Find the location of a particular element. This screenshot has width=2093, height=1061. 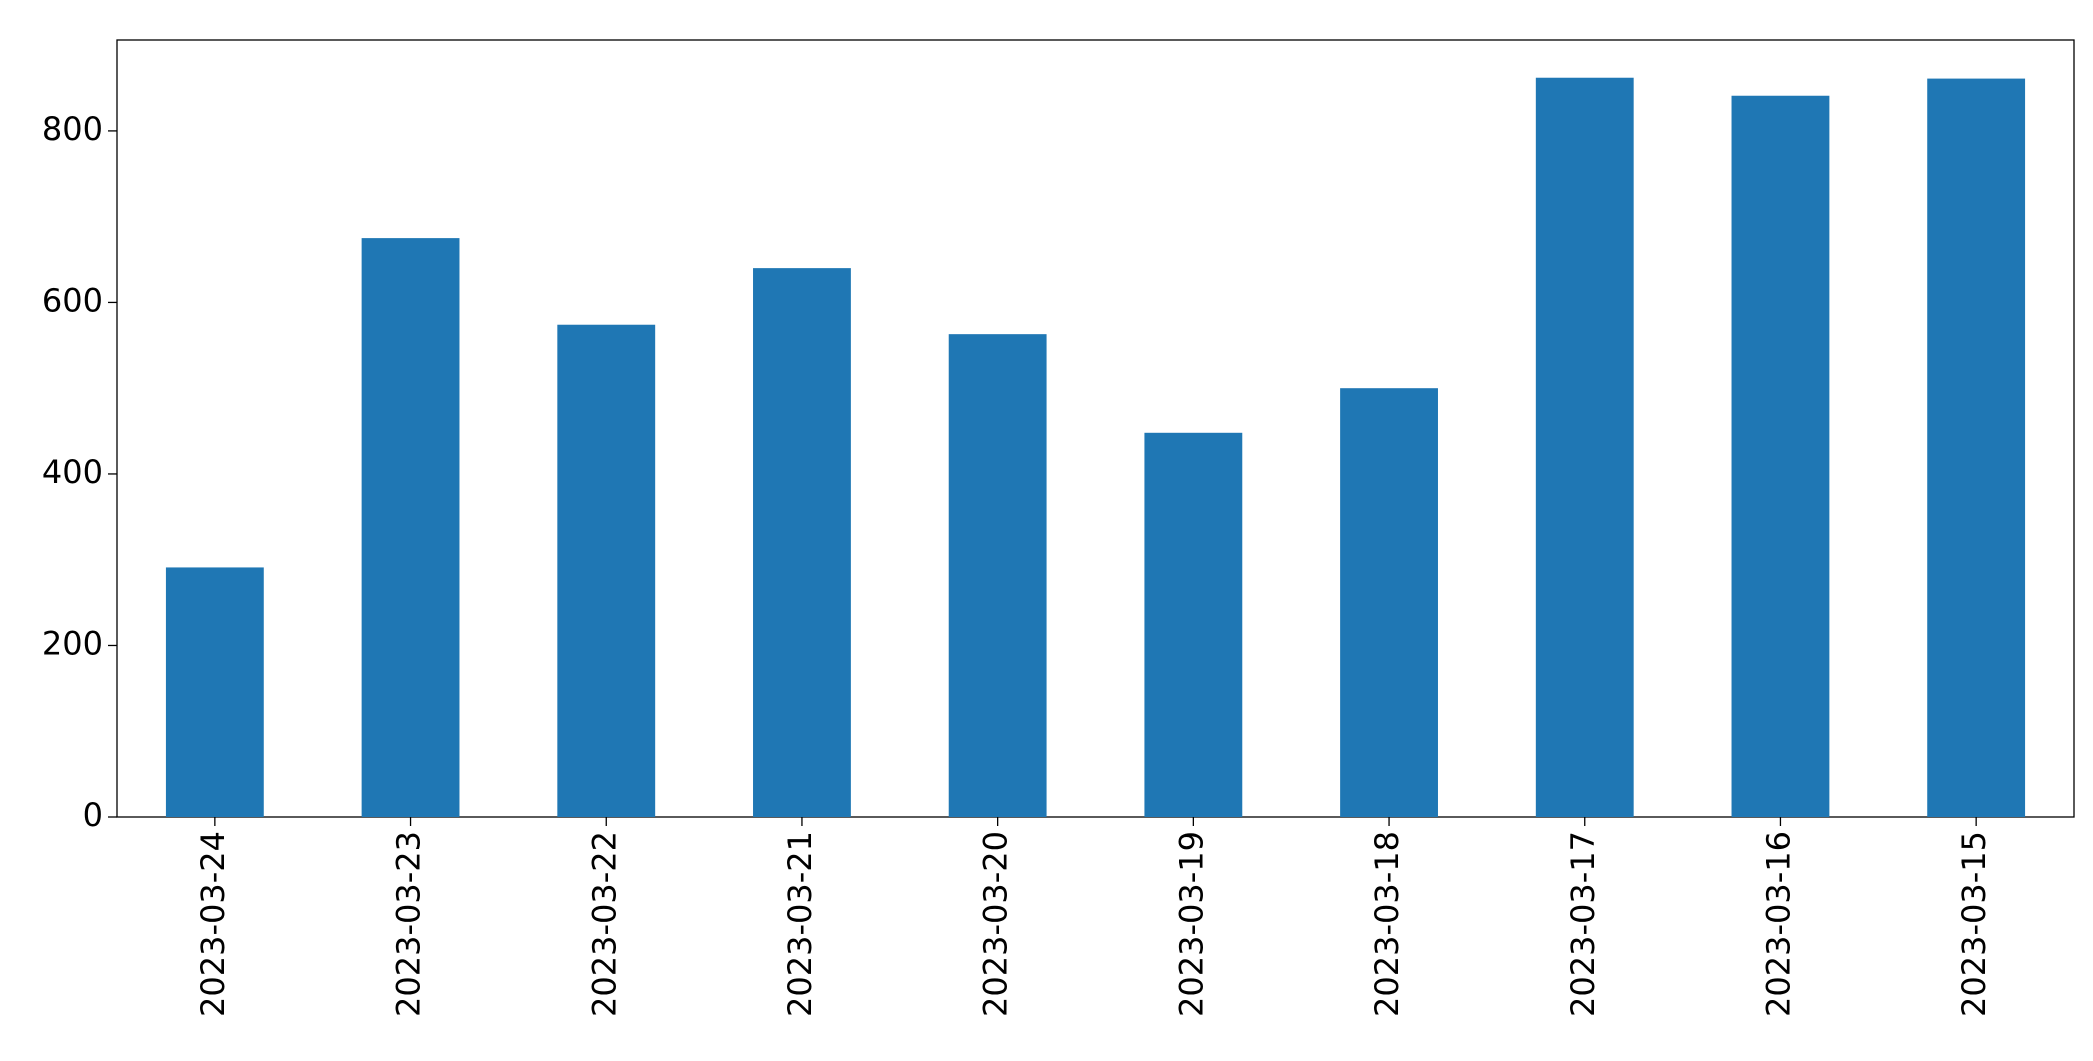

x-tick-label: 2023-03-16 is located at coordinates (1778, 924).